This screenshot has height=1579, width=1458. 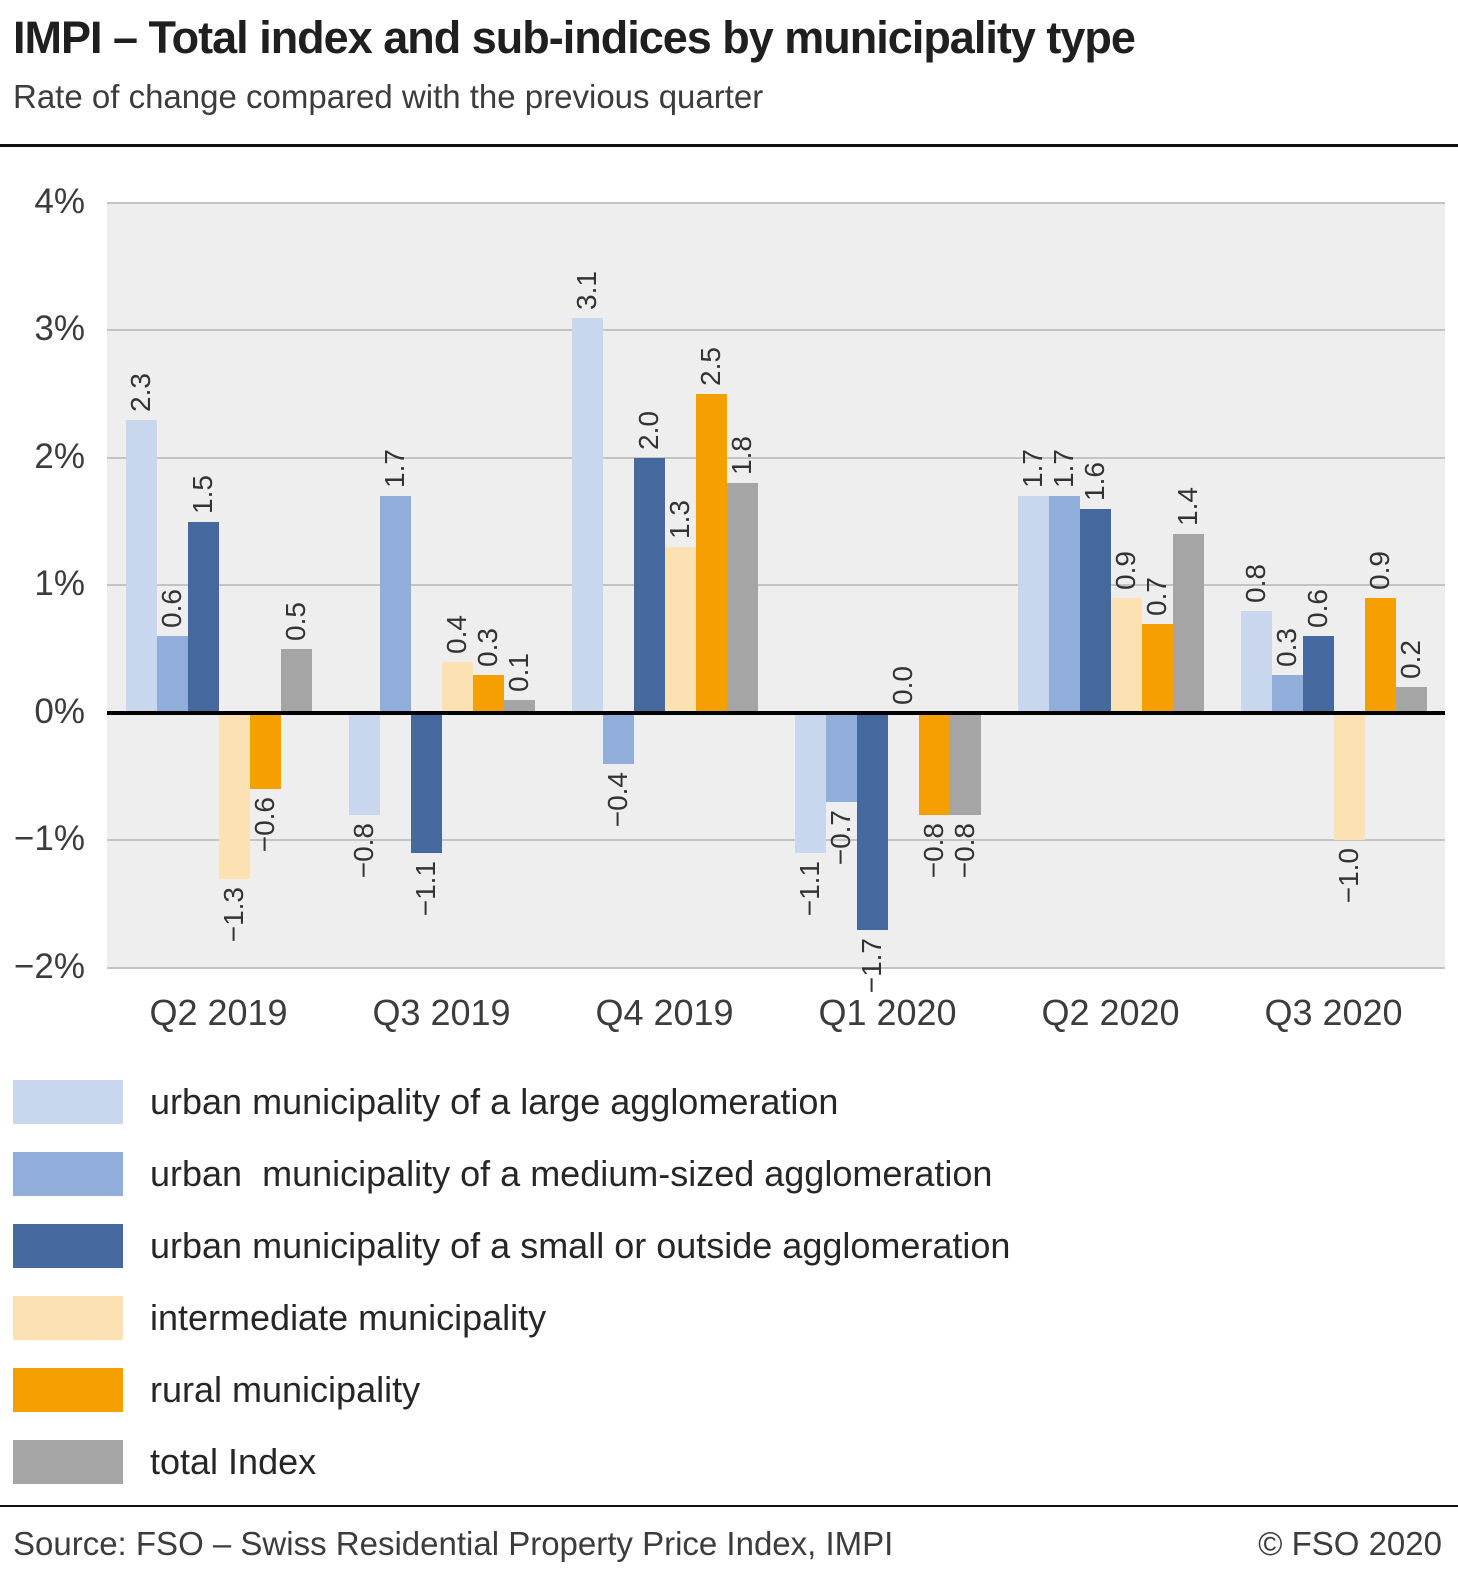 What do you see at coordinates (586, 290) in the screenshot?
I see `bar-value-label: 3.1` at bounding box center [586, 290].